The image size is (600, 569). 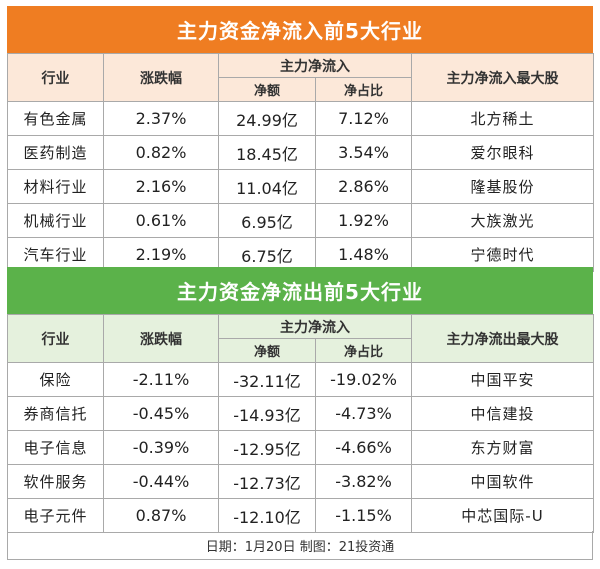 What do you see at coordinates (161, 379) in the screenshot?
I see `change-cell: -2.11%` at bounding box center [161, 379].